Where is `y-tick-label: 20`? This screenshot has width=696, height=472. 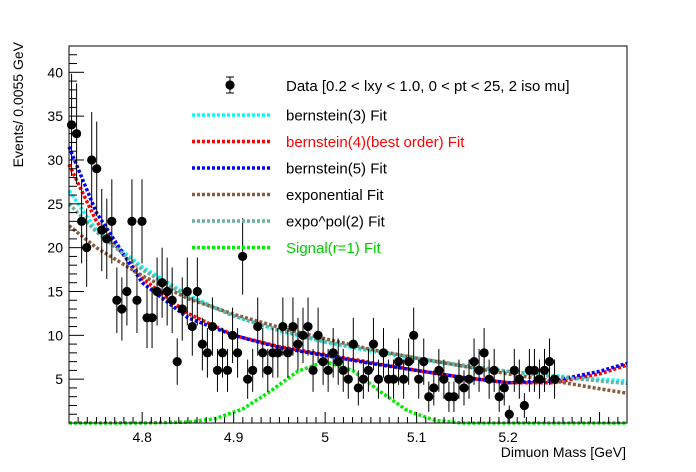 y-tick-label: 20 is located at coordinates (55, 248).